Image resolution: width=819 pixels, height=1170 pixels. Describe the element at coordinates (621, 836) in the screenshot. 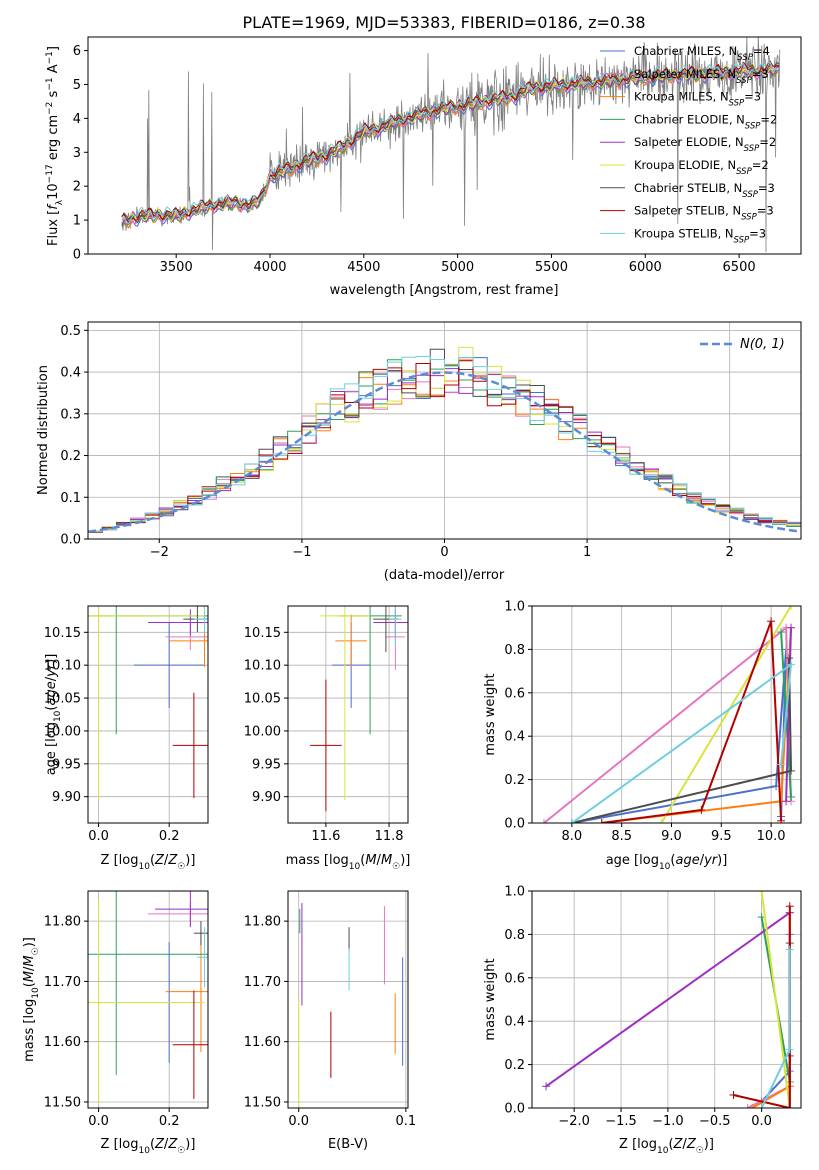

I see `x-tick-label: 8.5` at that location.